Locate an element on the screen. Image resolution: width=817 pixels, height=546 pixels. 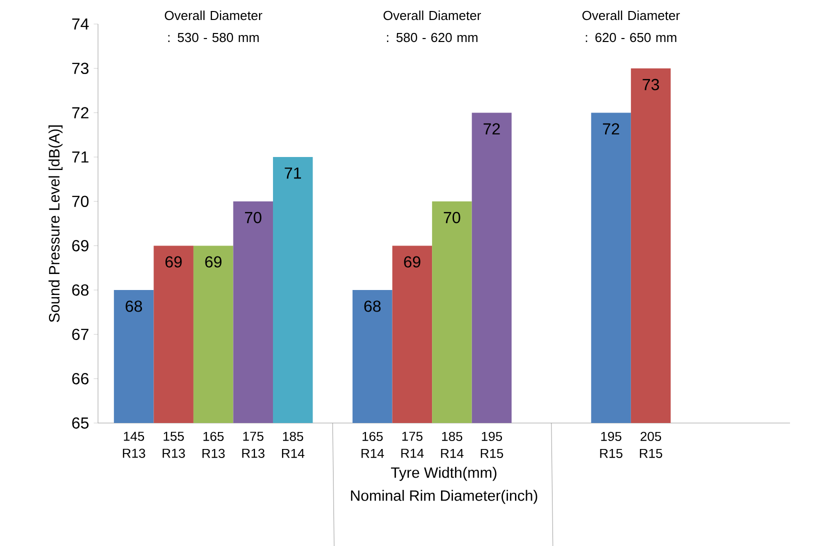
y-tick-label: 66 is located at coordinates (80, 378).